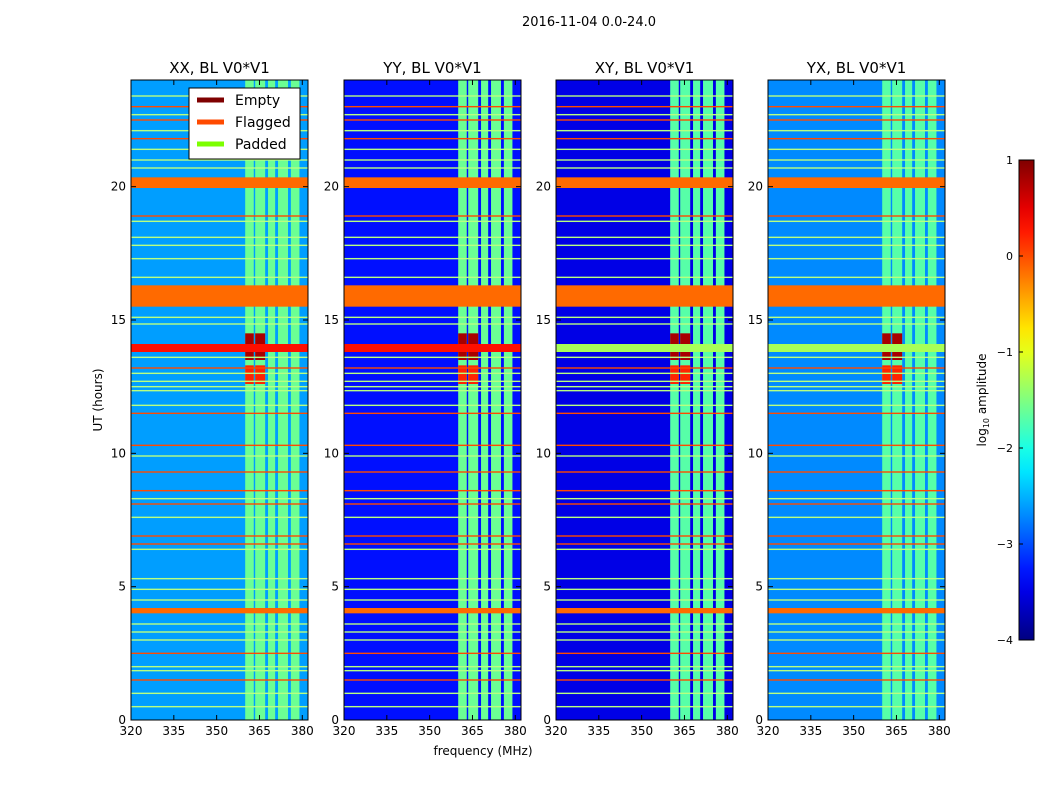 The height and width of the screenshot is (800, 1050). I want to click on legend-label: Flagged, so click(263, 123).